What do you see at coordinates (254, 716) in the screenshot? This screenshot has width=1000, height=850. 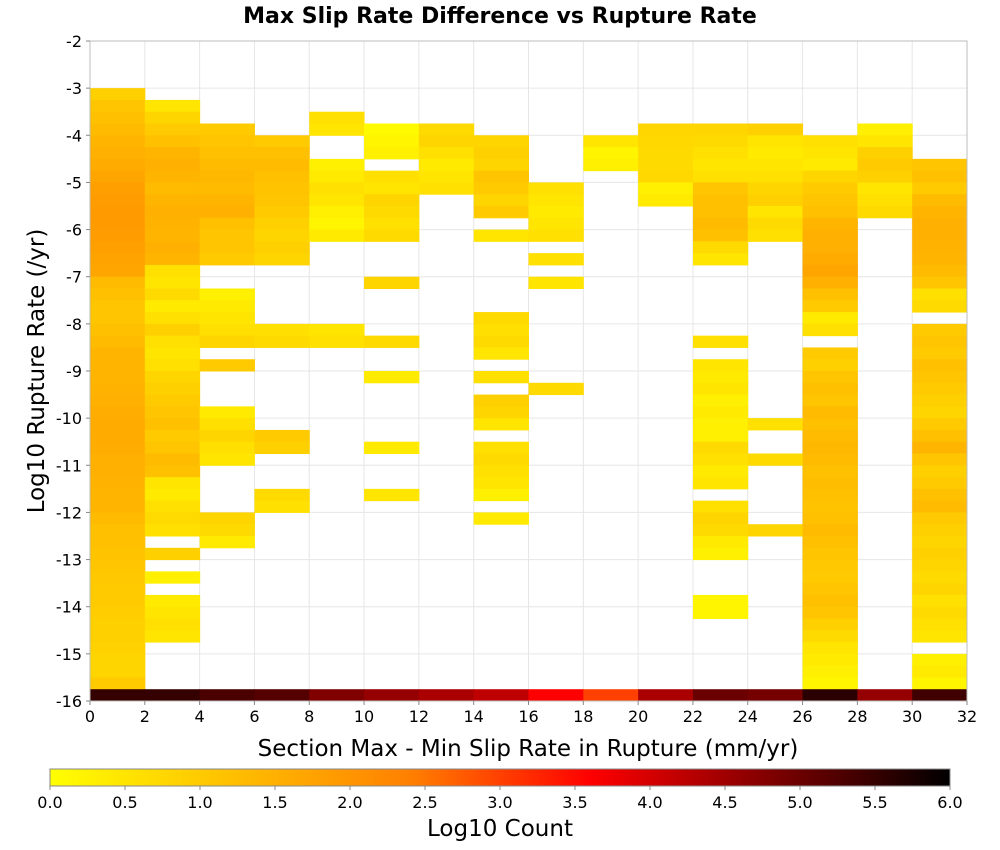 I see `x-tick-label: 6` at bounding box center [254, 716].